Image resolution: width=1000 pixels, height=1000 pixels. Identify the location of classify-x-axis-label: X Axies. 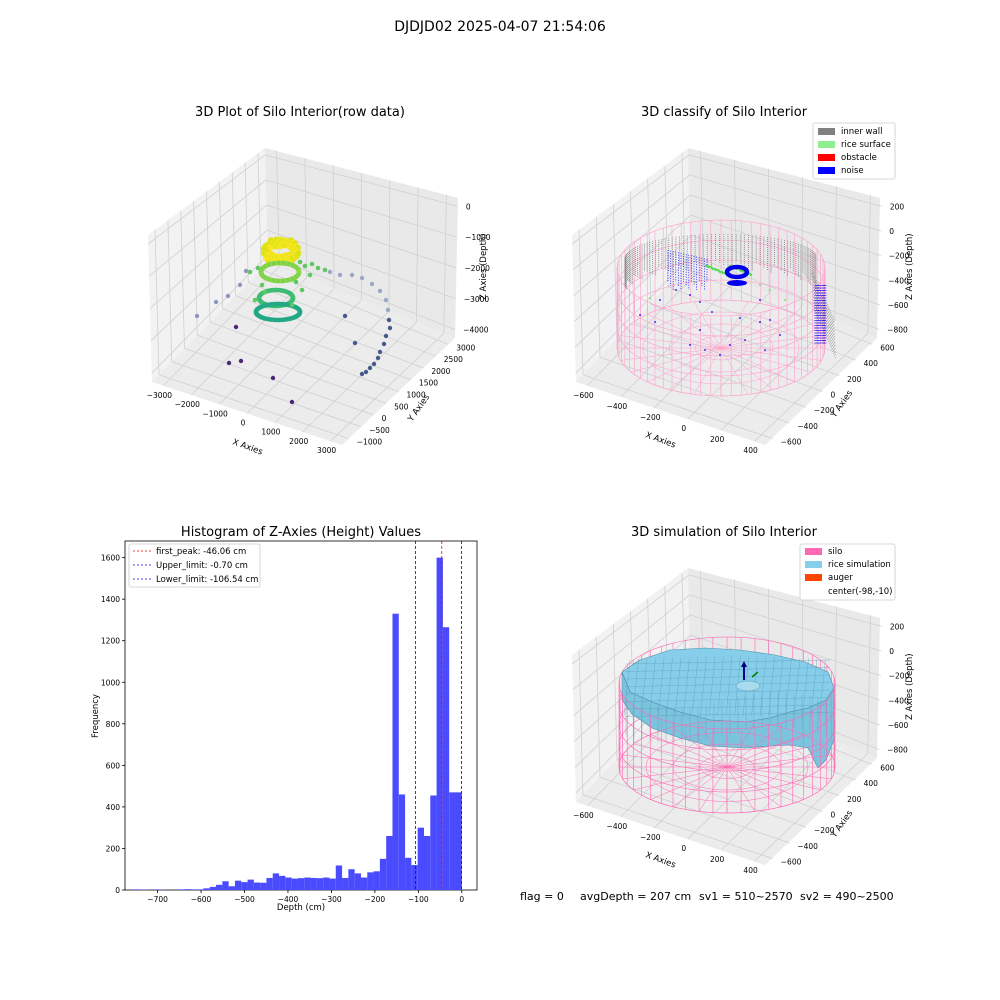
(660, 440).